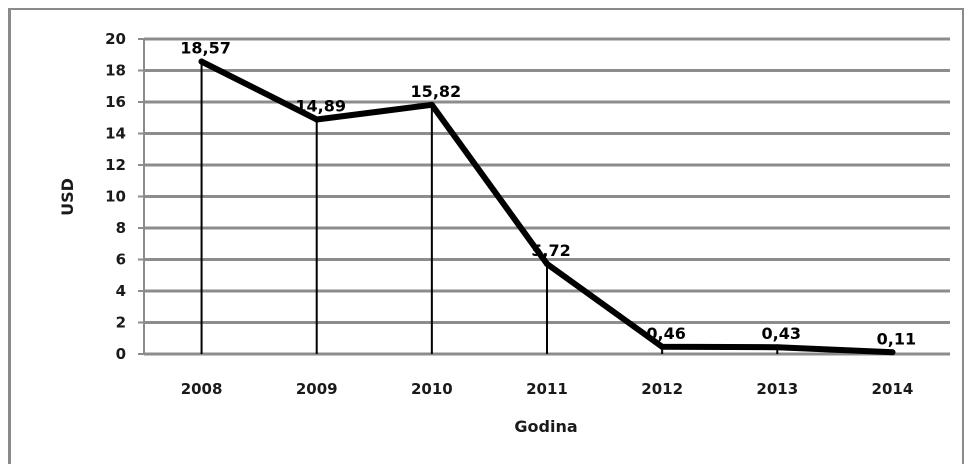 Image resolution: width=973 pixels, height=466 pixels. What do you see at coordinates (777, 389) in the screenshot?
I see `x-tick-label: 2013` at bounding box center [777, 389].